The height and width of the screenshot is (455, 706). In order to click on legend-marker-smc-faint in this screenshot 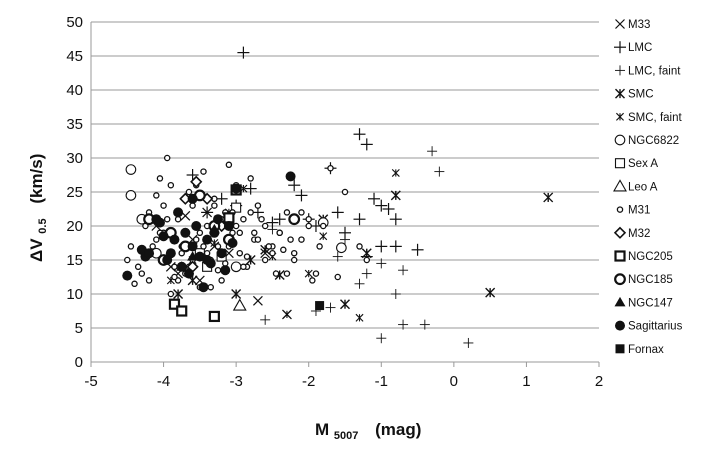, I will do `click(620, 116)`.